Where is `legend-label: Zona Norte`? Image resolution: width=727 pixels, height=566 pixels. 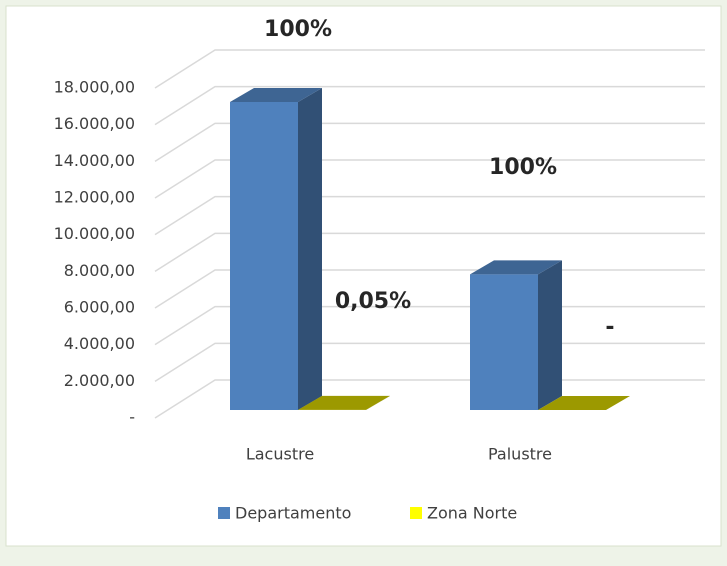
legend-label: Zona Norte is located at coordinates (472, 513).